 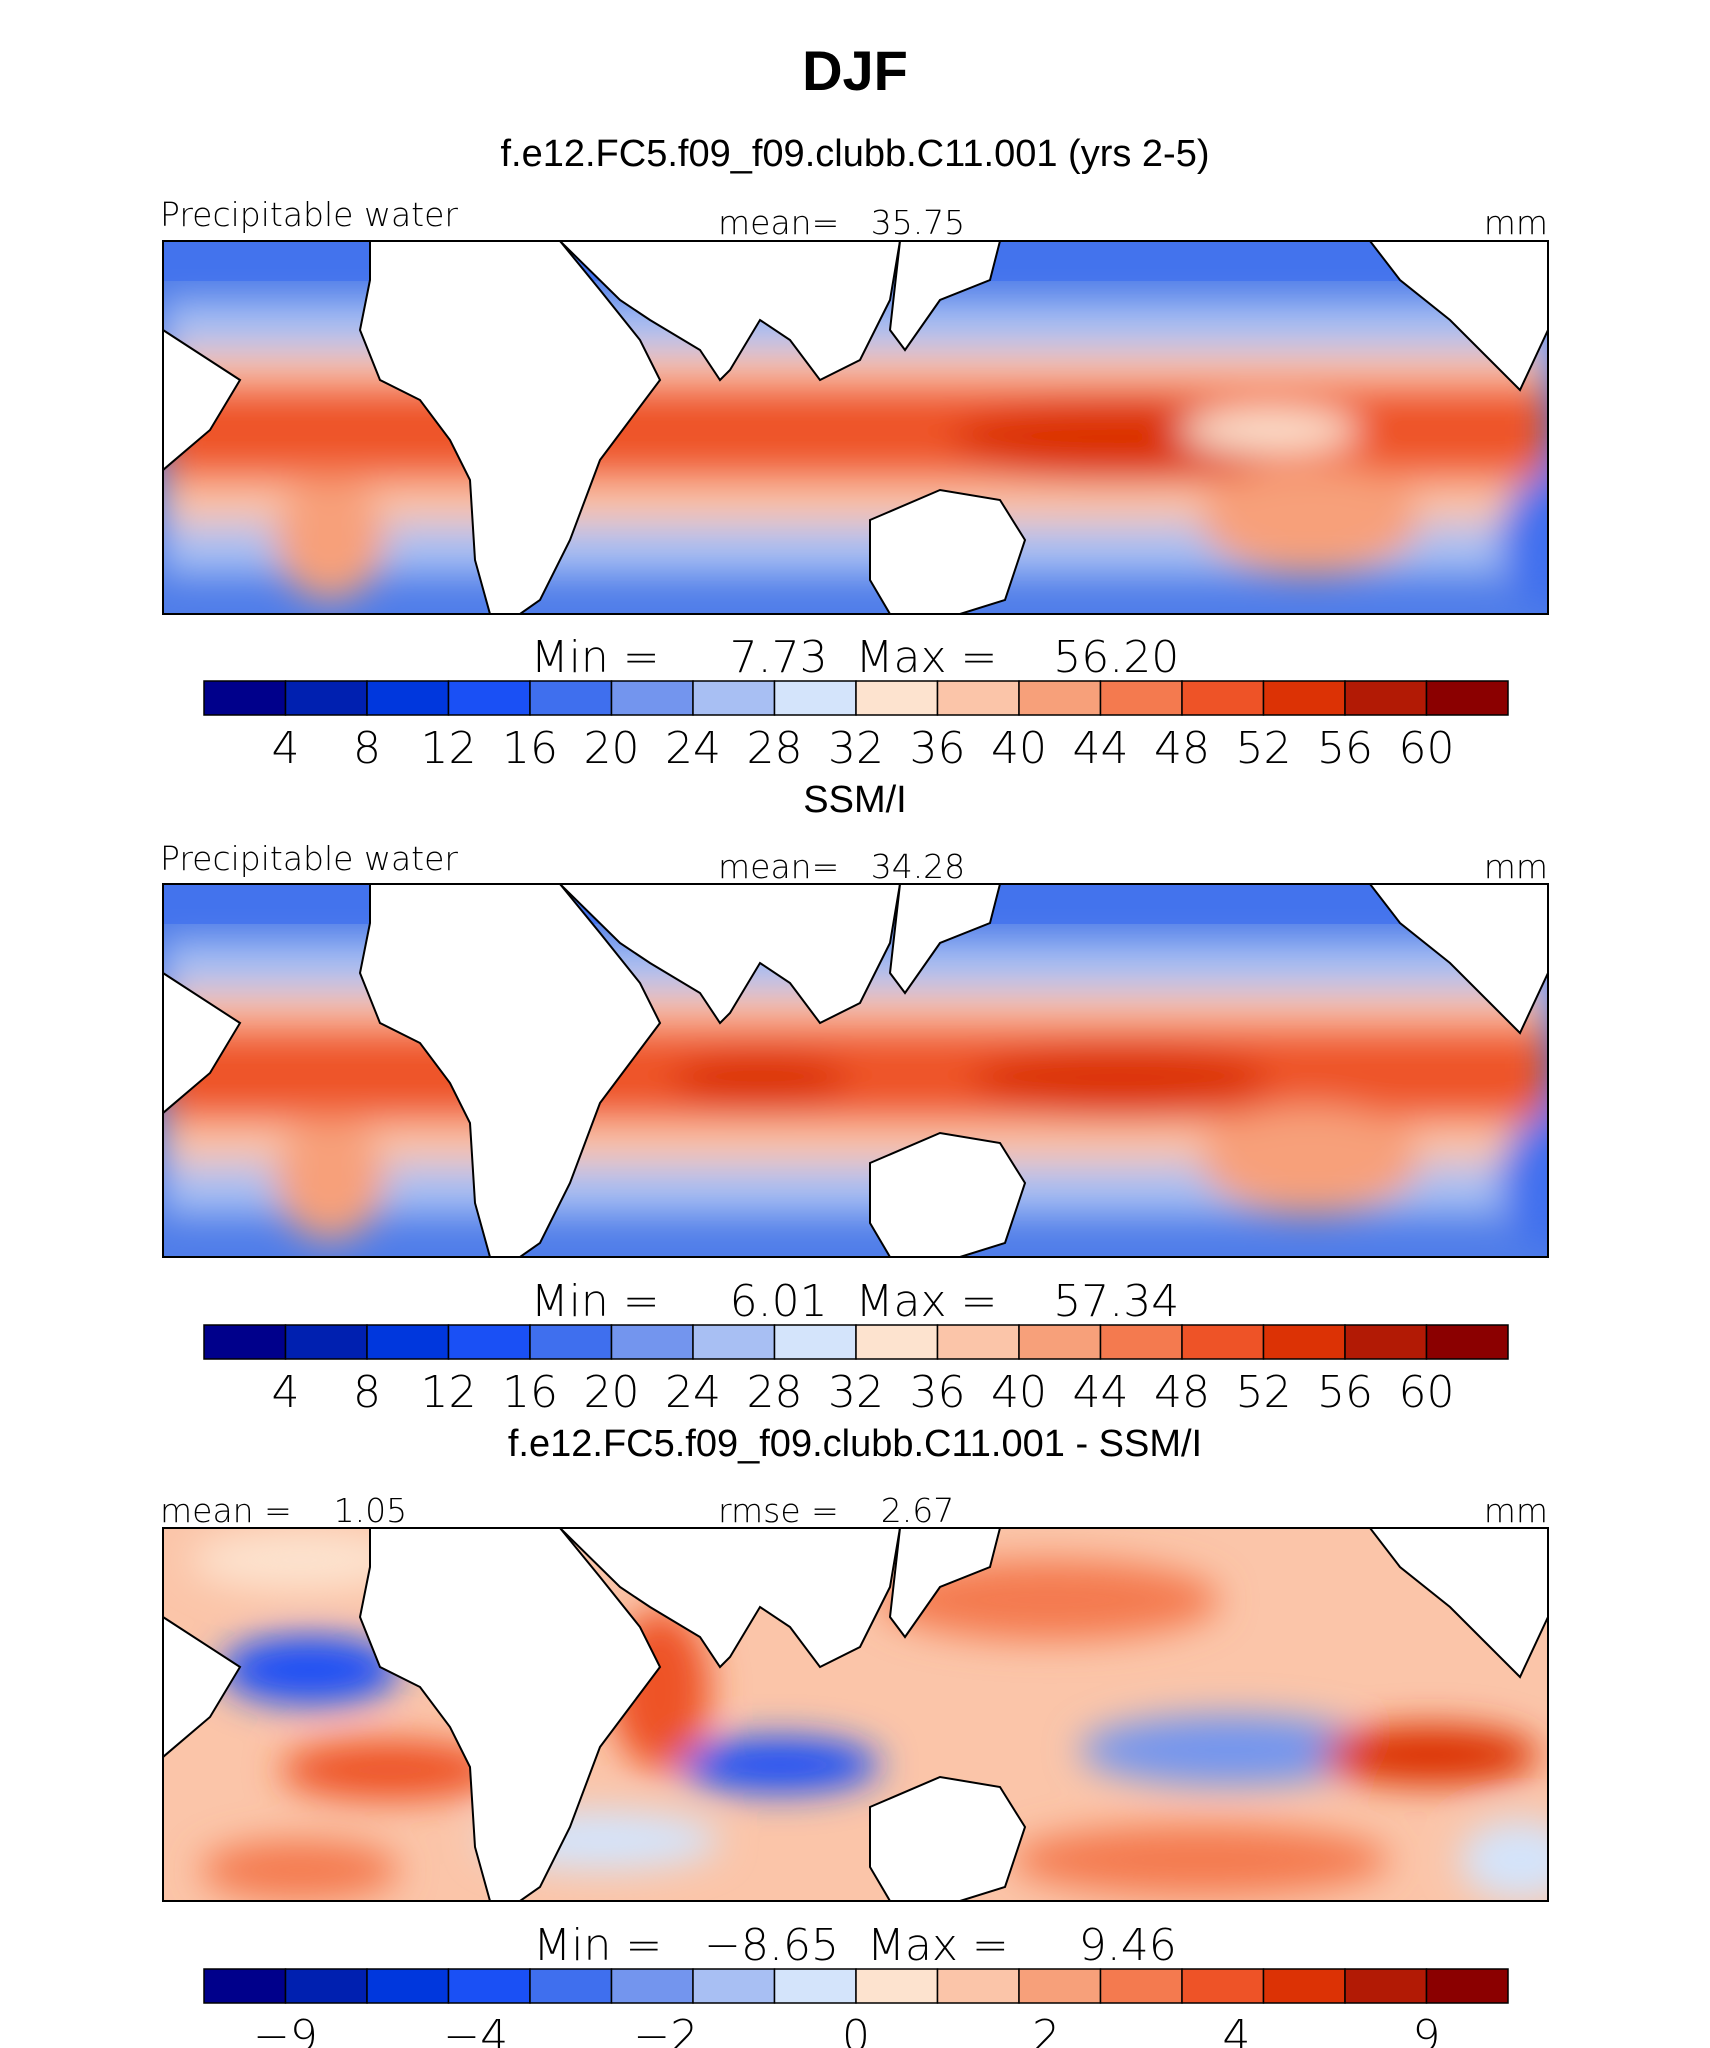 I want to click on panel-obs-subtitle: SSM/I, so click(x=854, y=800).